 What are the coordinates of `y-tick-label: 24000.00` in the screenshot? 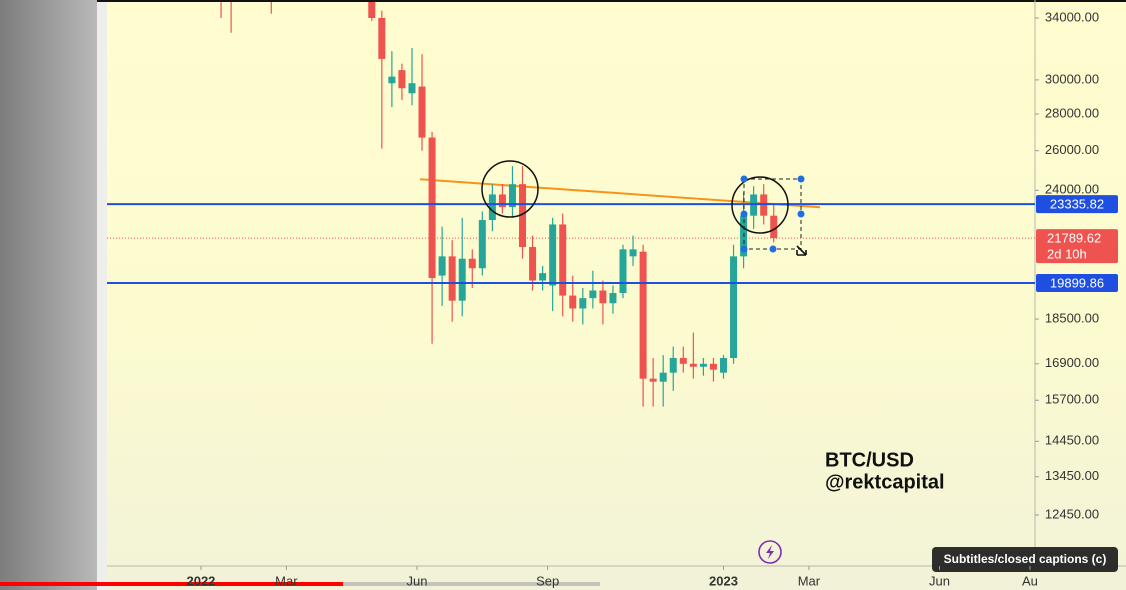 It's located at (1072, 189).